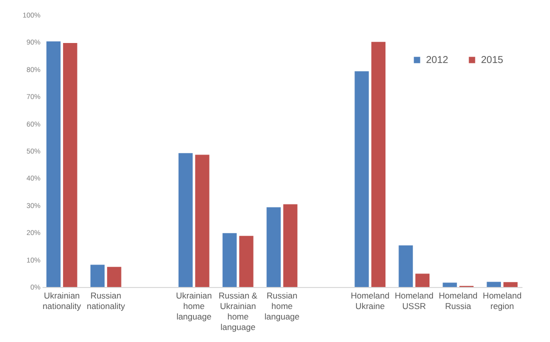 This screenshot has height=342, width=550. What do you see at coordinates (194, 306) in the screenshot?
I see `x-tick-label: Ukrainian home language` at bounding box center [194, 306].